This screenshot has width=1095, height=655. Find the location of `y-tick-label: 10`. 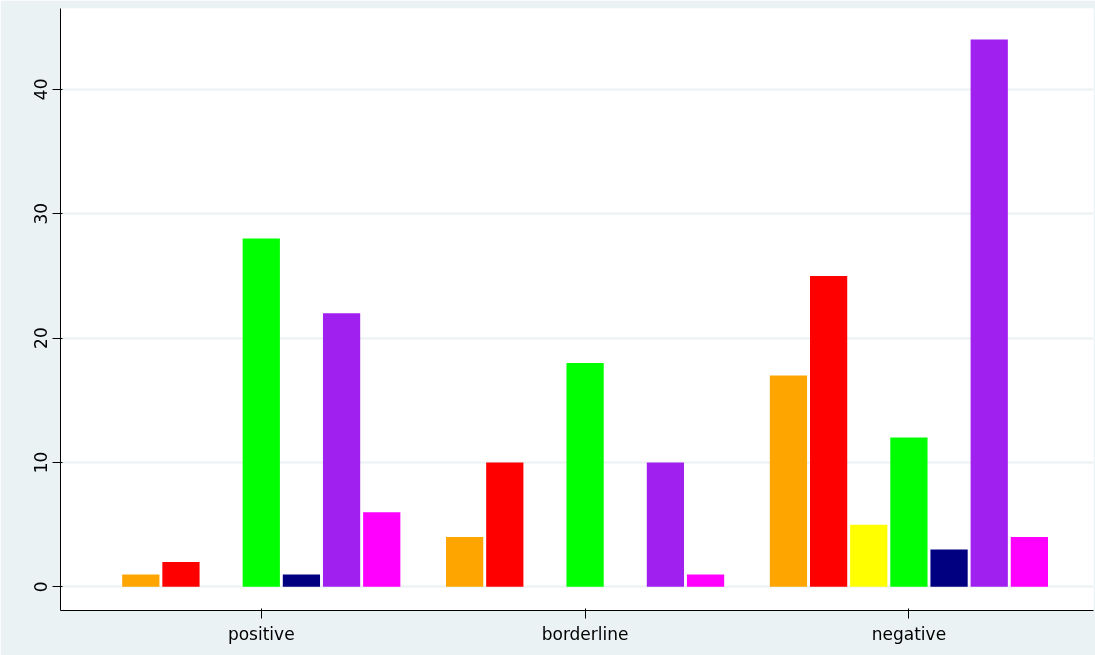

y-tick-label: 10 is located at coordinates (41, 462).